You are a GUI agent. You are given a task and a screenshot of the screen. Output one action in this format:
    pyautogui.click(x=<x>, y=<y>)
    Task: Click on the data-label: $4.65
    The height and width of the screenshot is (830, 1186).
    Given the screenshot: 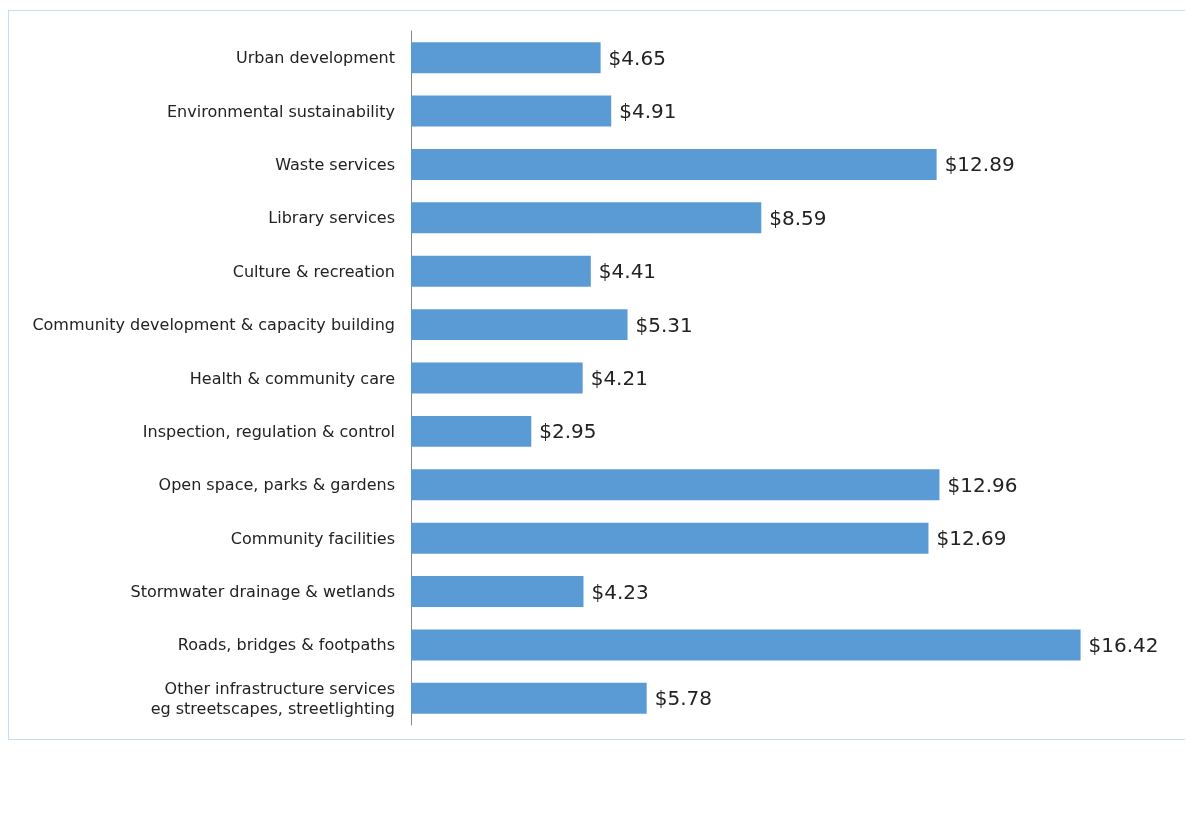 What is the action you would take?
    pyautogui.click(x=637, y=57)
    